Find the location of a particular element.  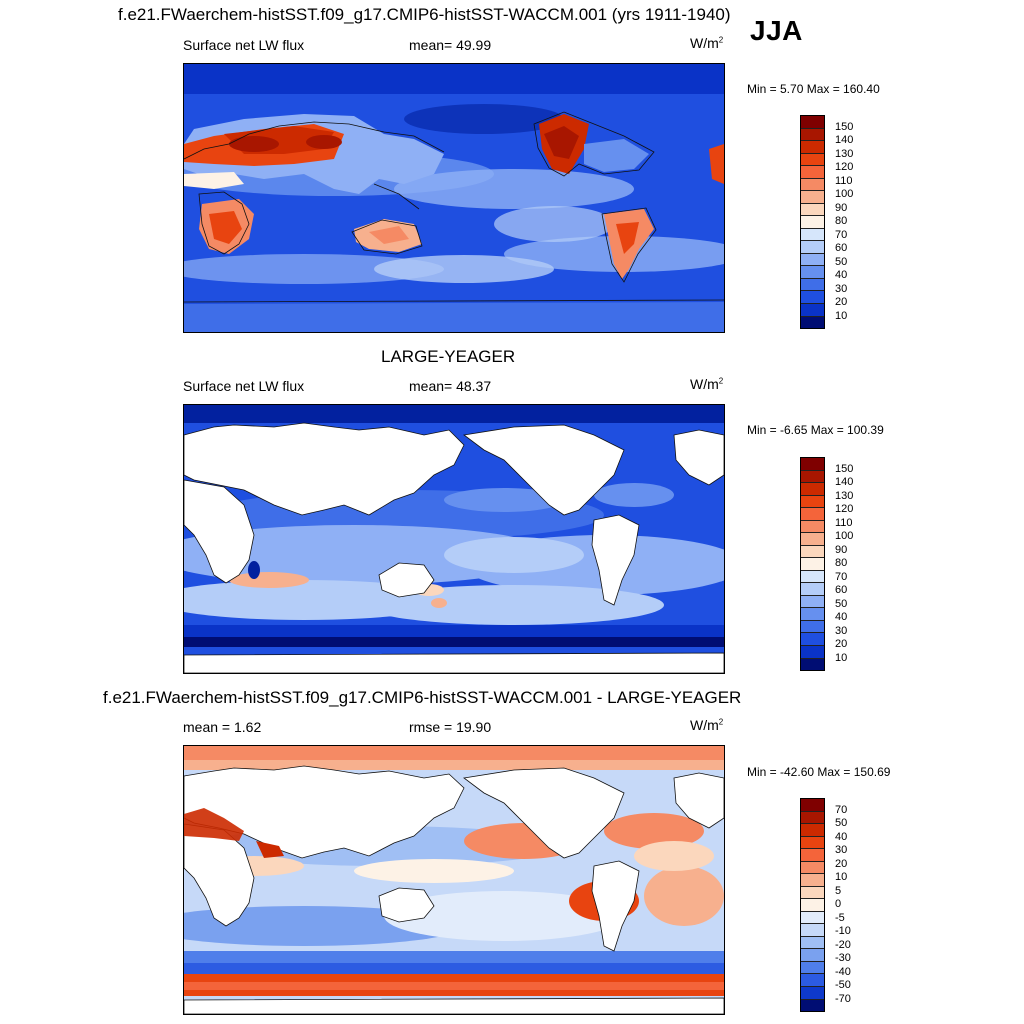

panel2-colorbar-label: 60 is located at coordinates (841, 590).